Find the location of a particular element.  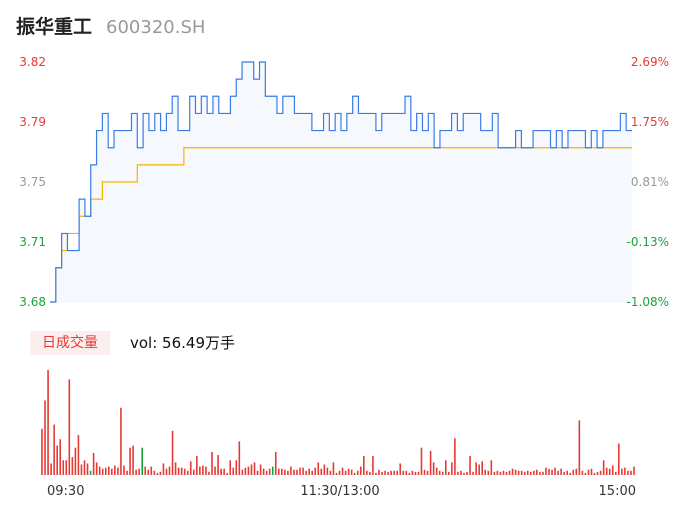

y-tick-right-label: 1.75% is located at coordinates (650, 122).